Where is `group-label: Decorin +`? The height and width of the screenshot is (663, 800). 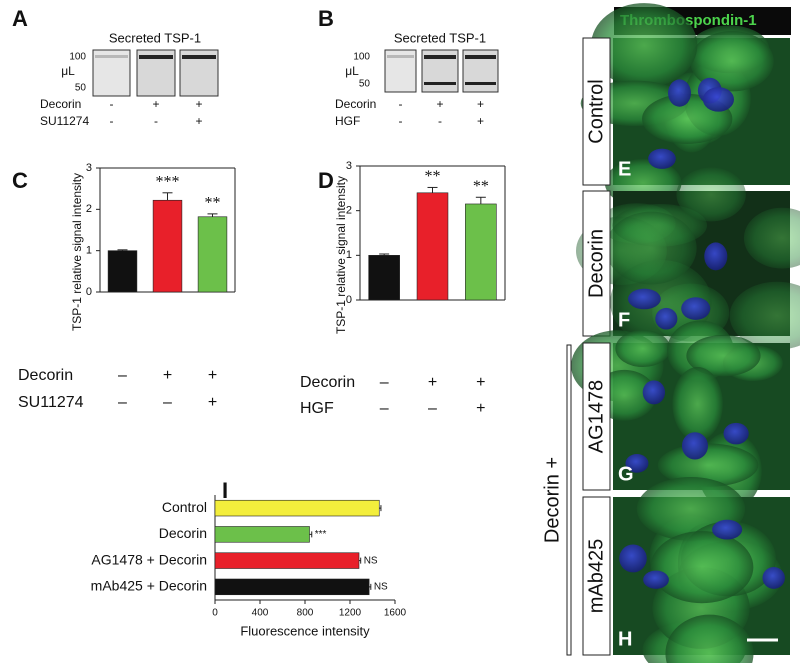
group-label: Decorin + is located at coordinates (552, 500).